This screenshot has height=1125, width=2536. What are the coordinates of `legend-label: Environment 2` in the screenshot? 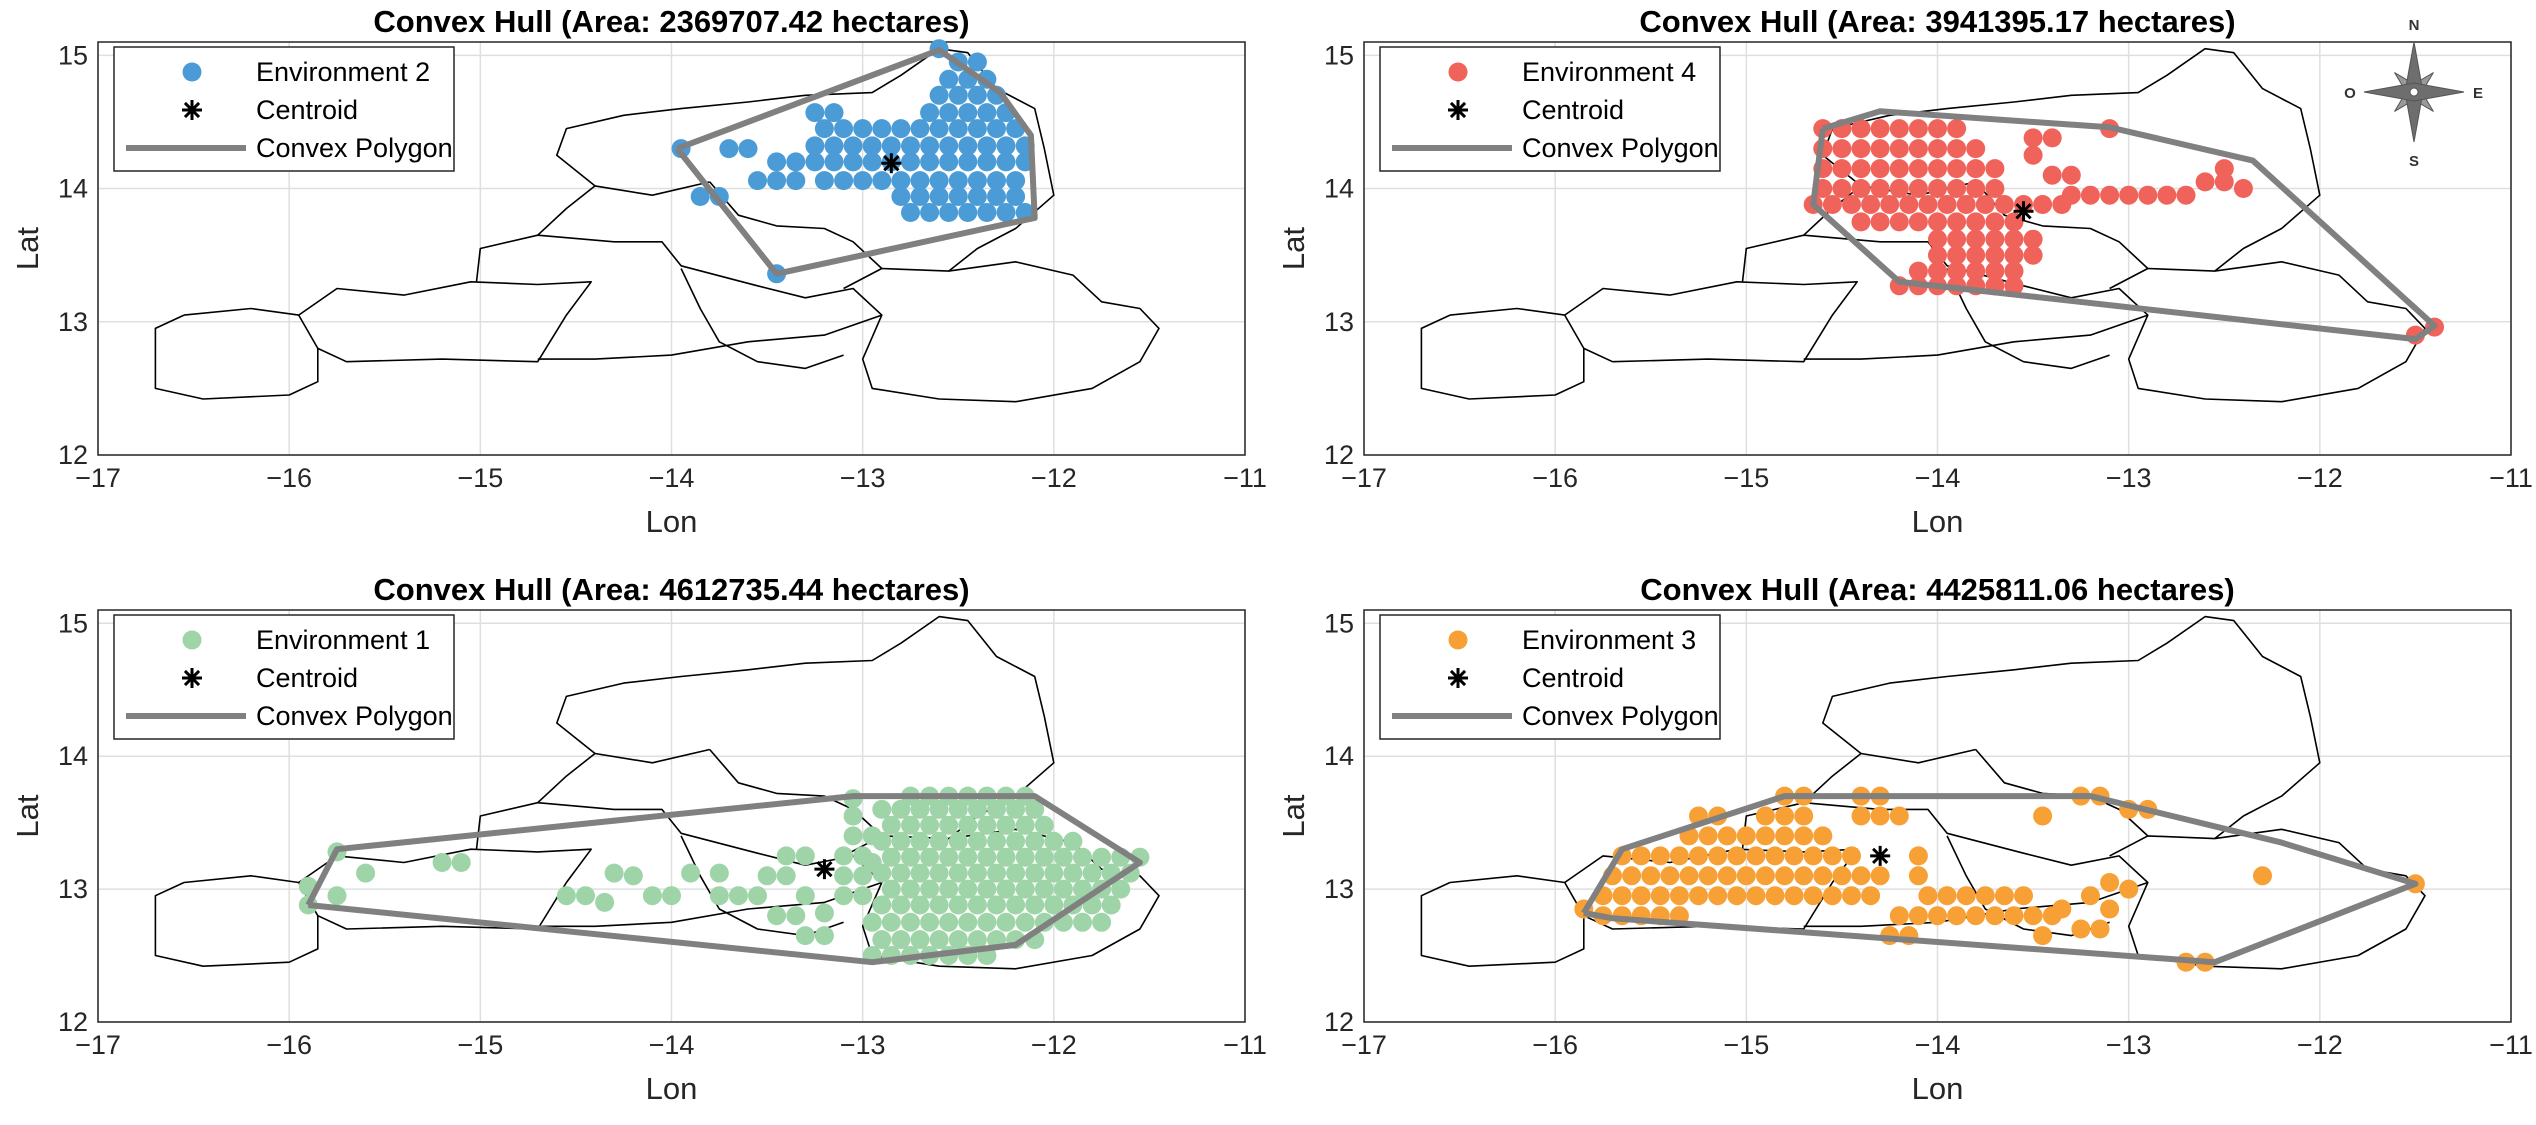 It's located at (343, 72).